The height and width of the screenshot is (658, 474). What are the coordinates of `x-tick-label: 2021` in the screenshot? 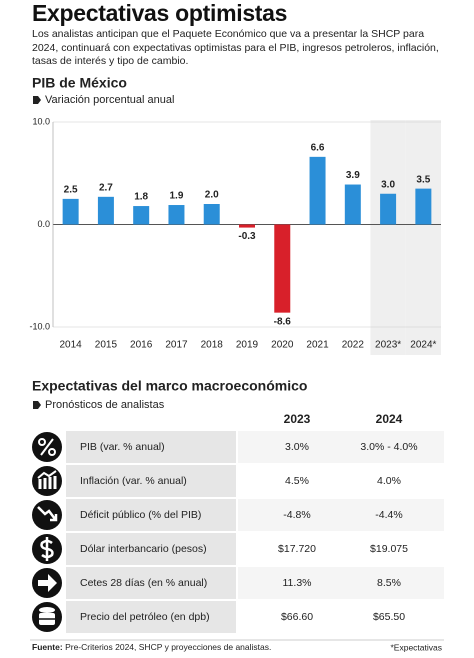 It's located at (317, 345).